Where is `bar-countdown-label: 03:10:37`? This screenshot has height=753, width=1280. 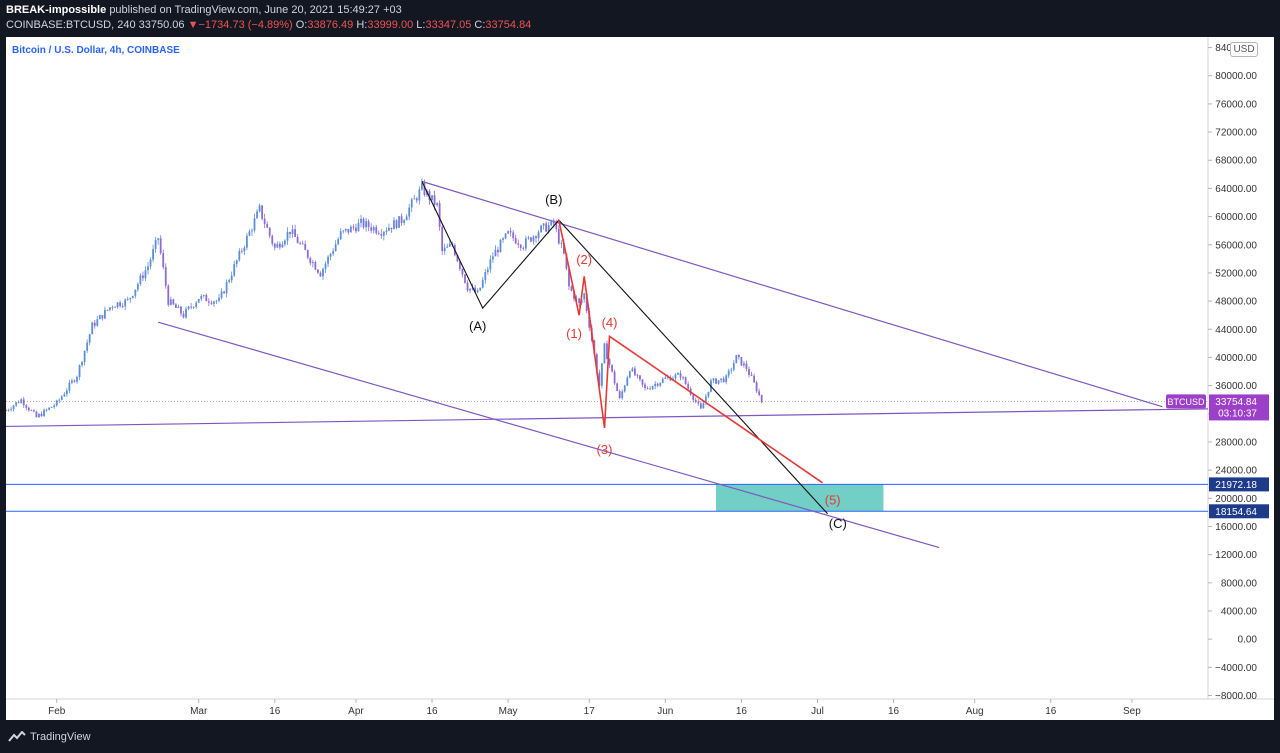 bar-countdown-label: 03:10:37 is located at coordinates (1237, 413).